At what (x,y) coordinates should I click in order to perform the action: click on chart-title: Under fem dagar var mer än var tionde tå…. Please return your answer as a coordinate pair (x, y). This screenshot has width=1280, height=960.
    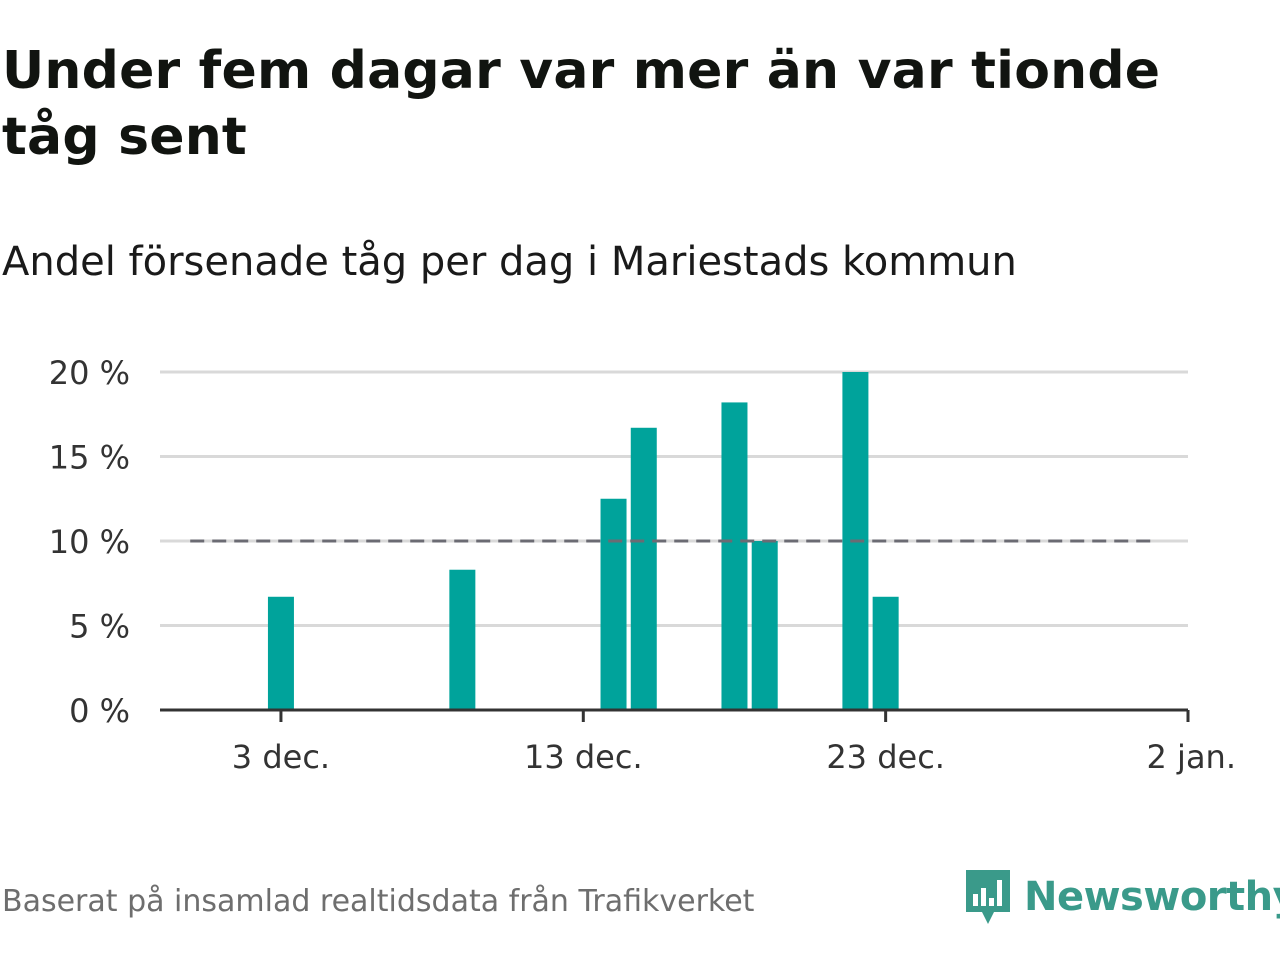
    Looking at the image, I should click on (581, 104).